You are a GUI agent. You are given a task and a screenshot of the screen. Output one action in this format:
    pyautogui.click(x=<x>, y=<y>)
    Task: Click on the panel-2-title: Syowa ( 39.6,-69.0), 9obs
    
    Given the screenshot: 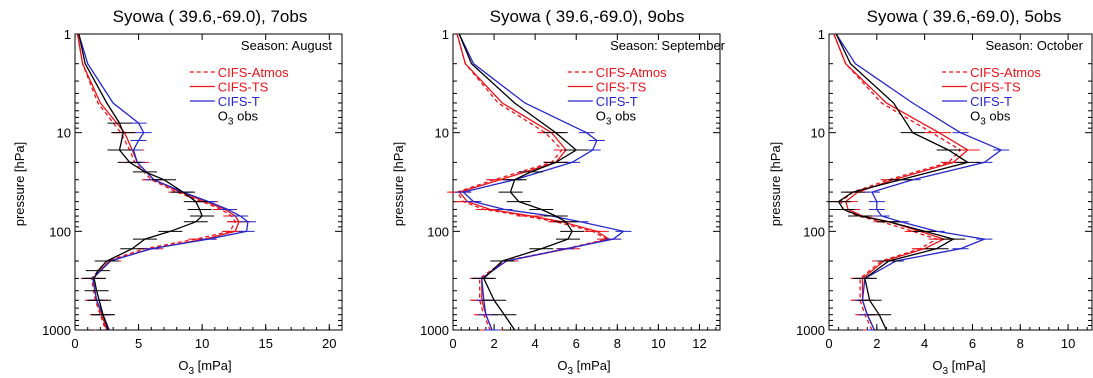 What is the action you would take?
    pyautogui.click(x=587, y=16)
    